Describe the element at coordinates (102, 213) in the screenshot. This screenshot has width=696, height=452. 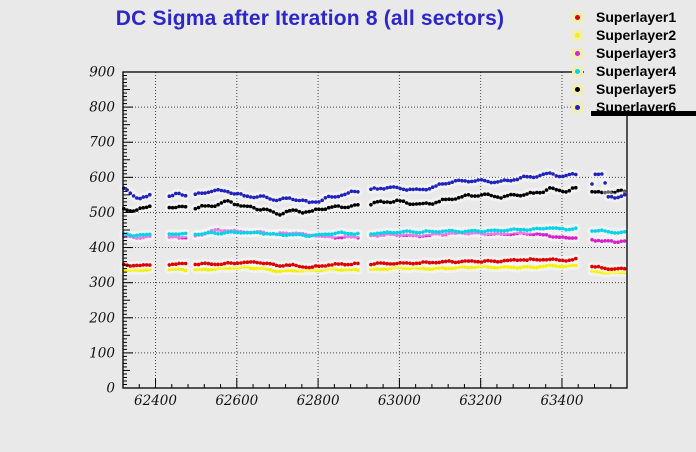
I see `y-axis-tick-label: 500` at that location.